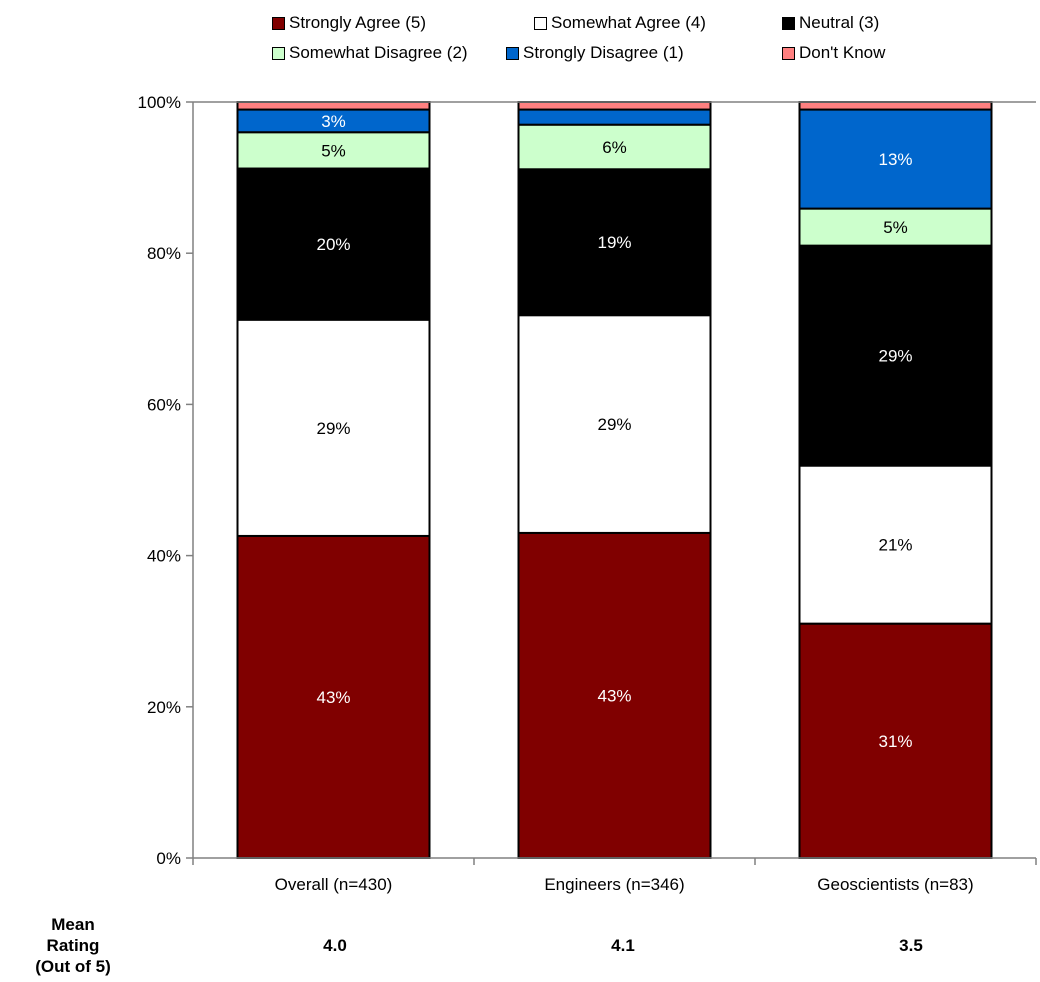 This screenshot has width=1040, height=982. What do you see at coordinates (73, 924) in the screenshot?
I see `mean-title-line: Mean` at bounding box center [73, 924].